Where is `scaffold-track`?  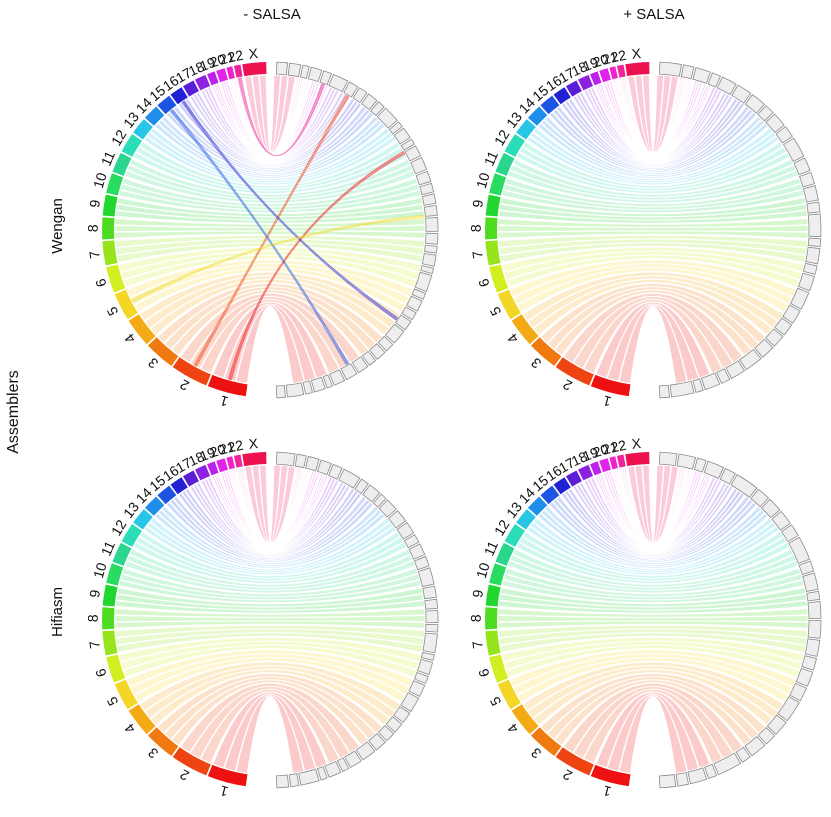
scaffold-track is located at coordinates (357, 230).